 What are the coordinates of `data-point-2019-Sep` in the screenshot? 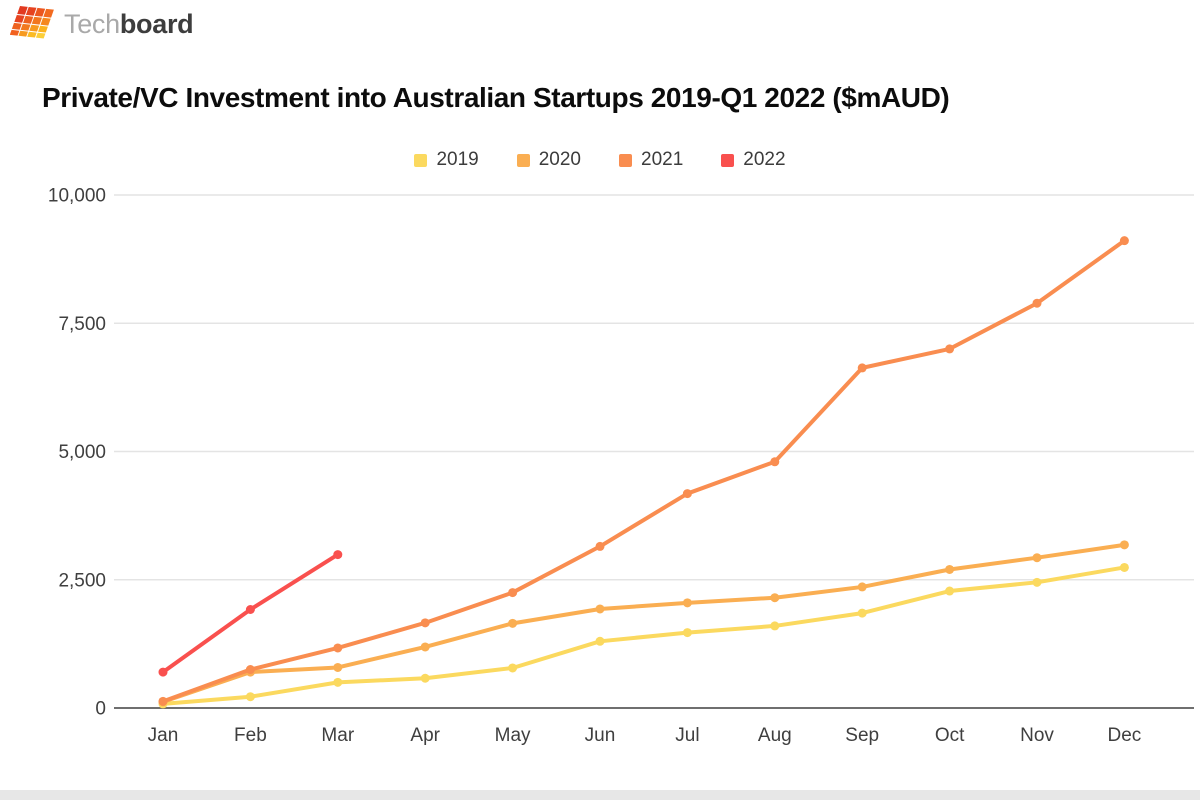 It's located at (862, 613).